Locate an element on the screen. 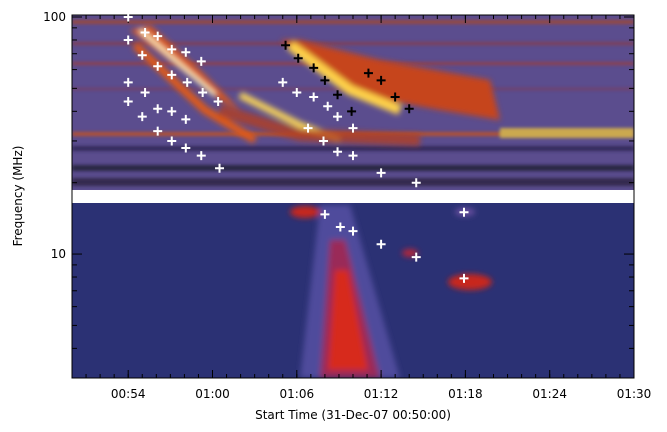  y-tick-label: 100 is located at coordinates (54, 17).